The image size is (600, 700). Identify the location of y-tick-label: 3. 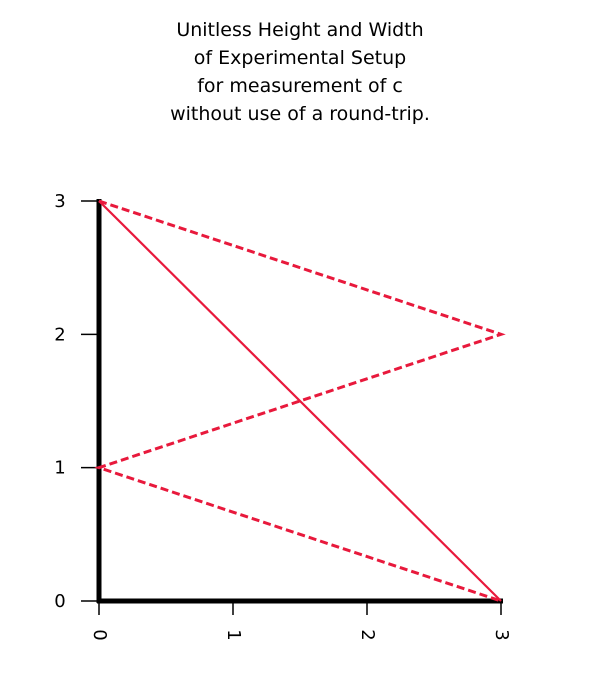
(59, 201).